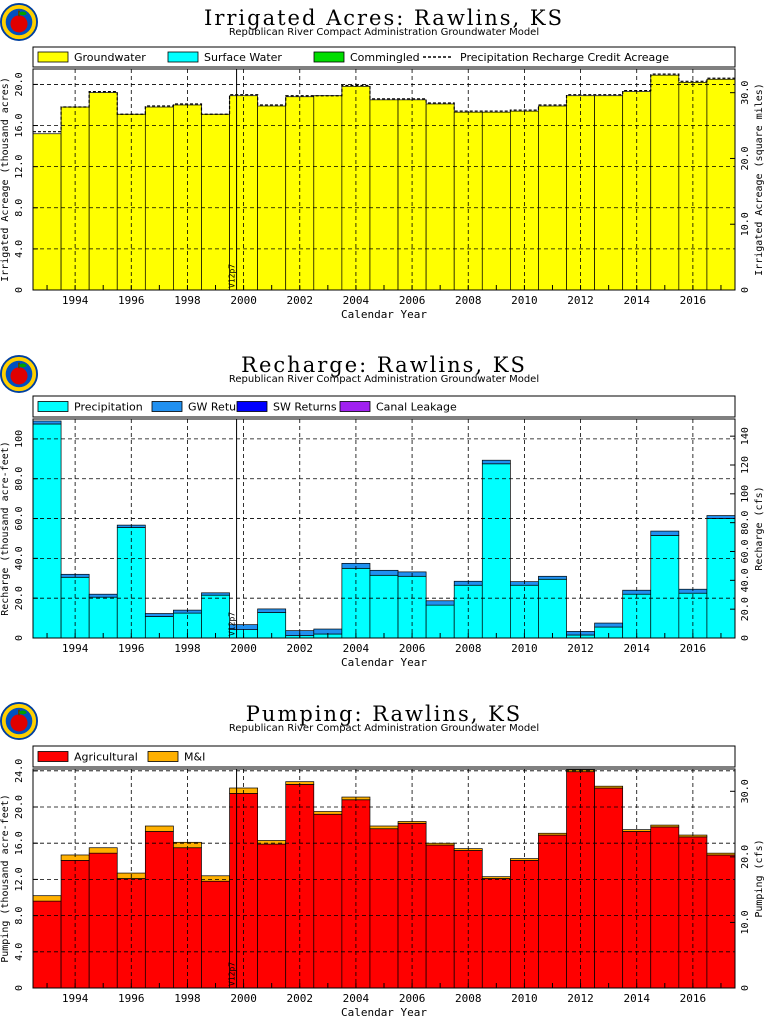 Image resolution: width=768 pixels, height=1034 pixels. Describe the element at coordinates (745, 436) in the screenshot. I see `y2-tick-label: 140` at that location.